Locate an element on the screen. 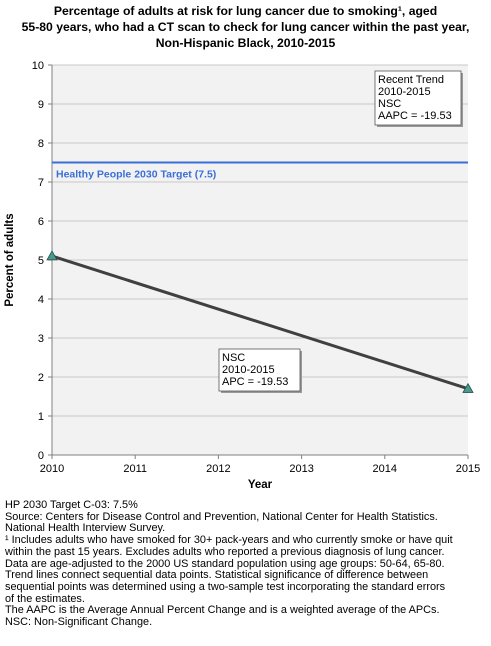  recent-trend-annotation-box is located at coordinates (418, 98).